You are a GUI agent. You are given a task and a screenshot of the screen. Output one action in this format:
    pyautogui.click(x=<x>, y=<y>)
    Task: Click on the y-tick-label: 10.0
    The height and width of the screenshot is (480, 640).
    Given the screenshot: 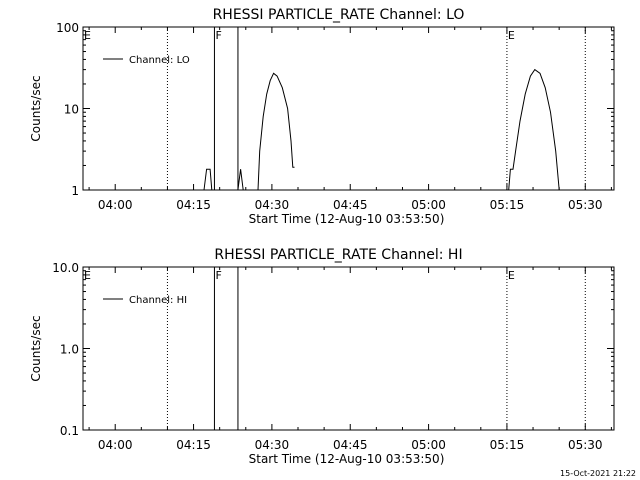 What is the action you would take?
    pyautogui.click(x=65, y=268)
    